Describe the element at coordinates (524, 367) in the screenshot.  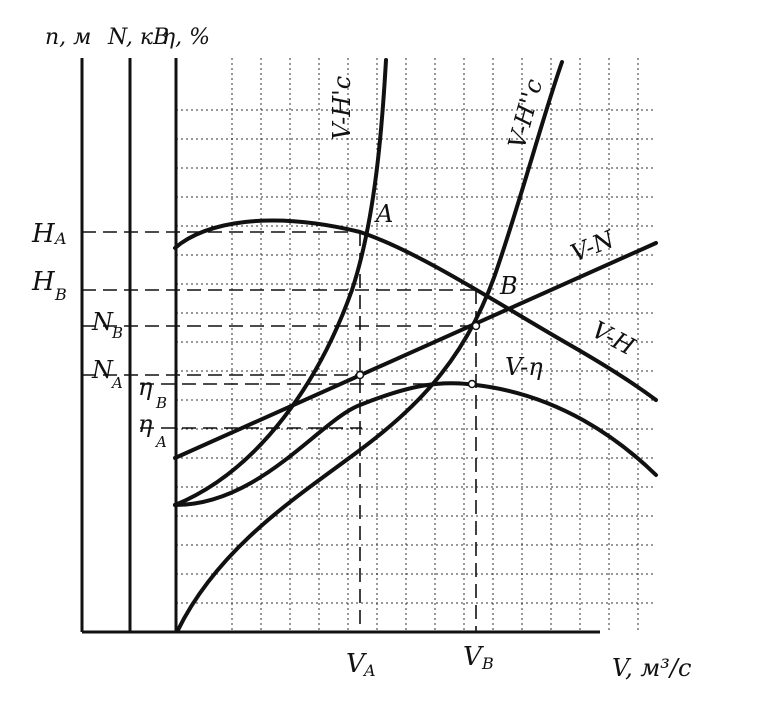
I see `curve-label-efficiency: V-η` at that location.